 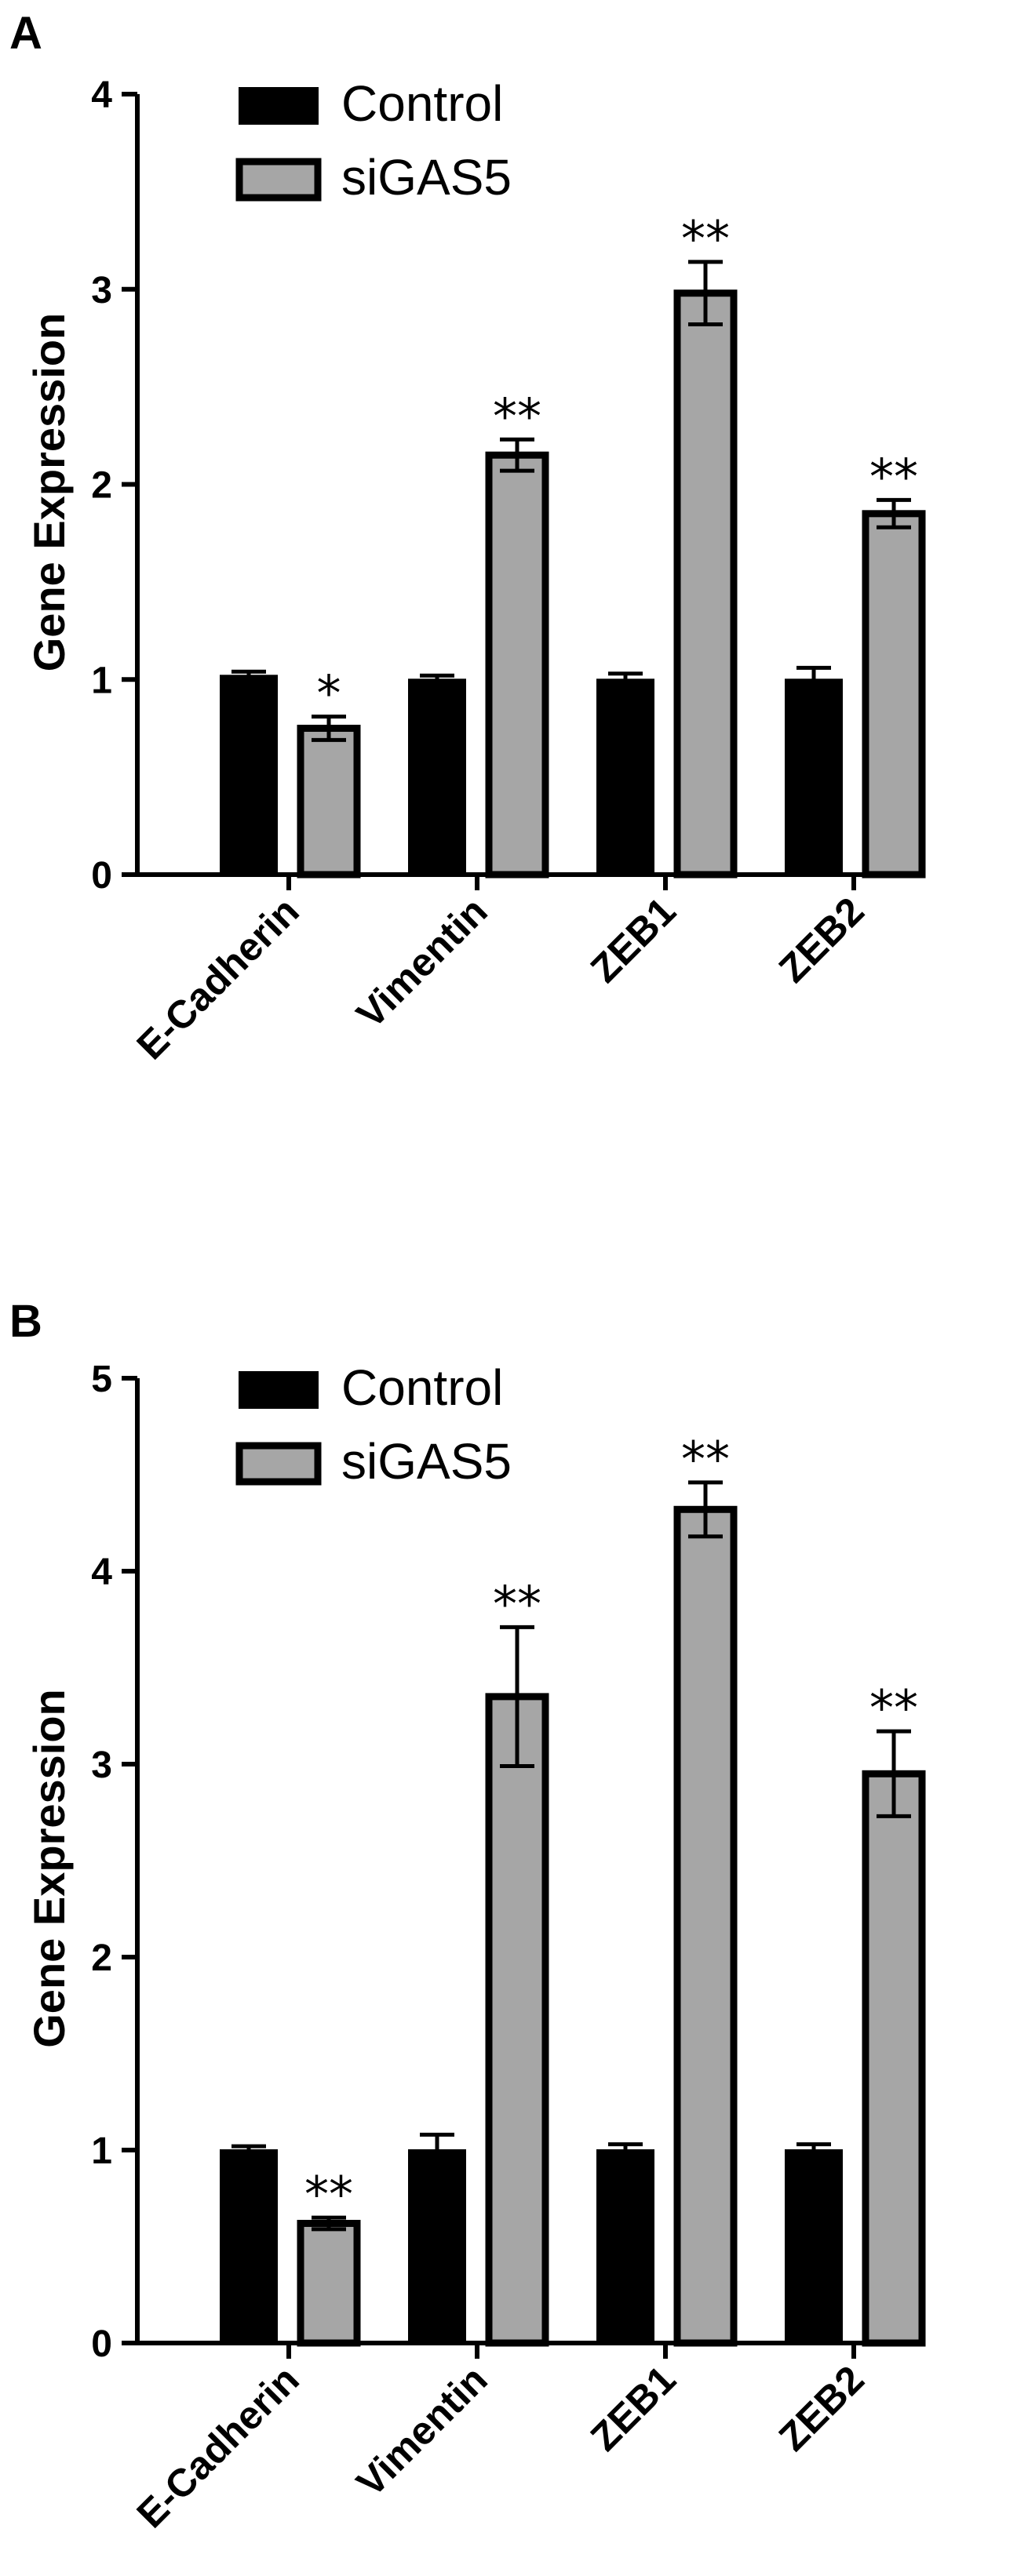 I want to click on chart-b-x-tick-label: ZEB2, so click(x=822, y=2408).